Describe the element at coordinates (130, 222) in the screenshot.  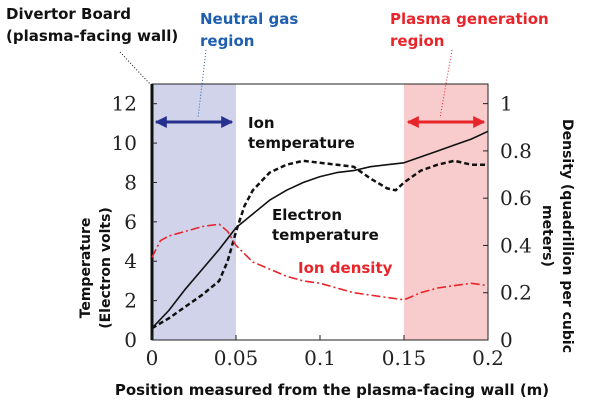
I see `y-left-tick-label: 6` at that location.